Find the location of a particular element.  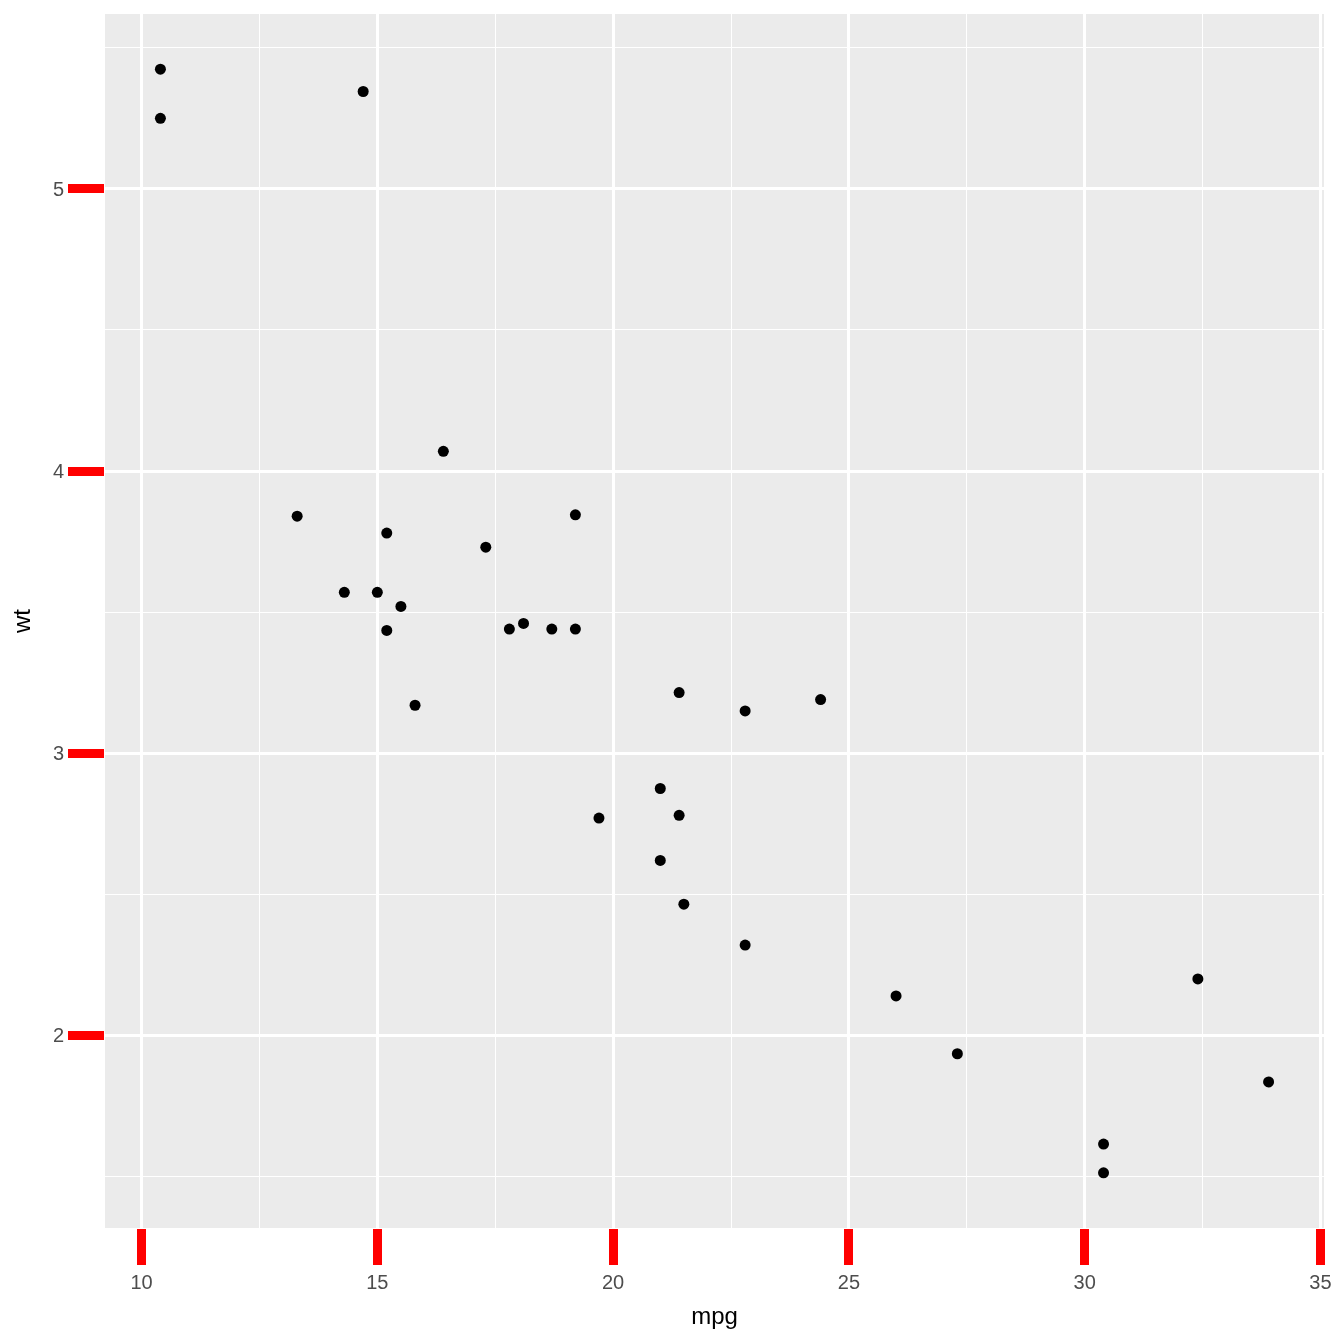

x-tick-label: 10 is located at coordinates (141, 1282).